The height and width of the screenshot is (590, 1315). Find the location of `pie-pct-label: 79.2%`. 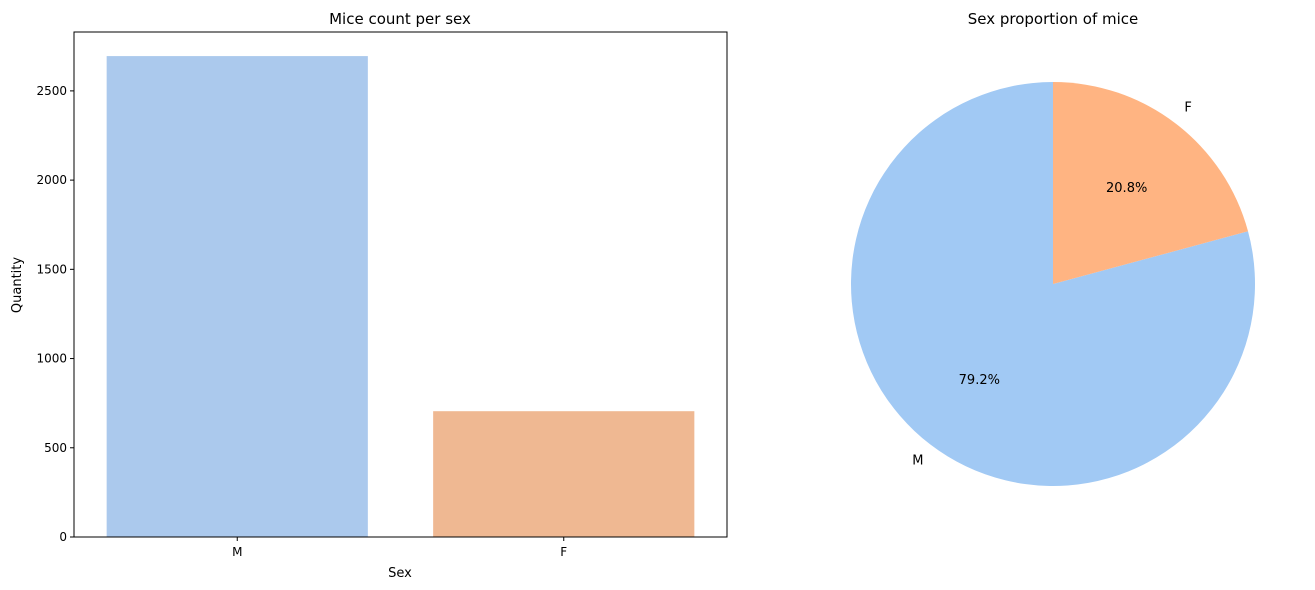

pie-pct-label: 79.2% is located at coordinates (979, 380).